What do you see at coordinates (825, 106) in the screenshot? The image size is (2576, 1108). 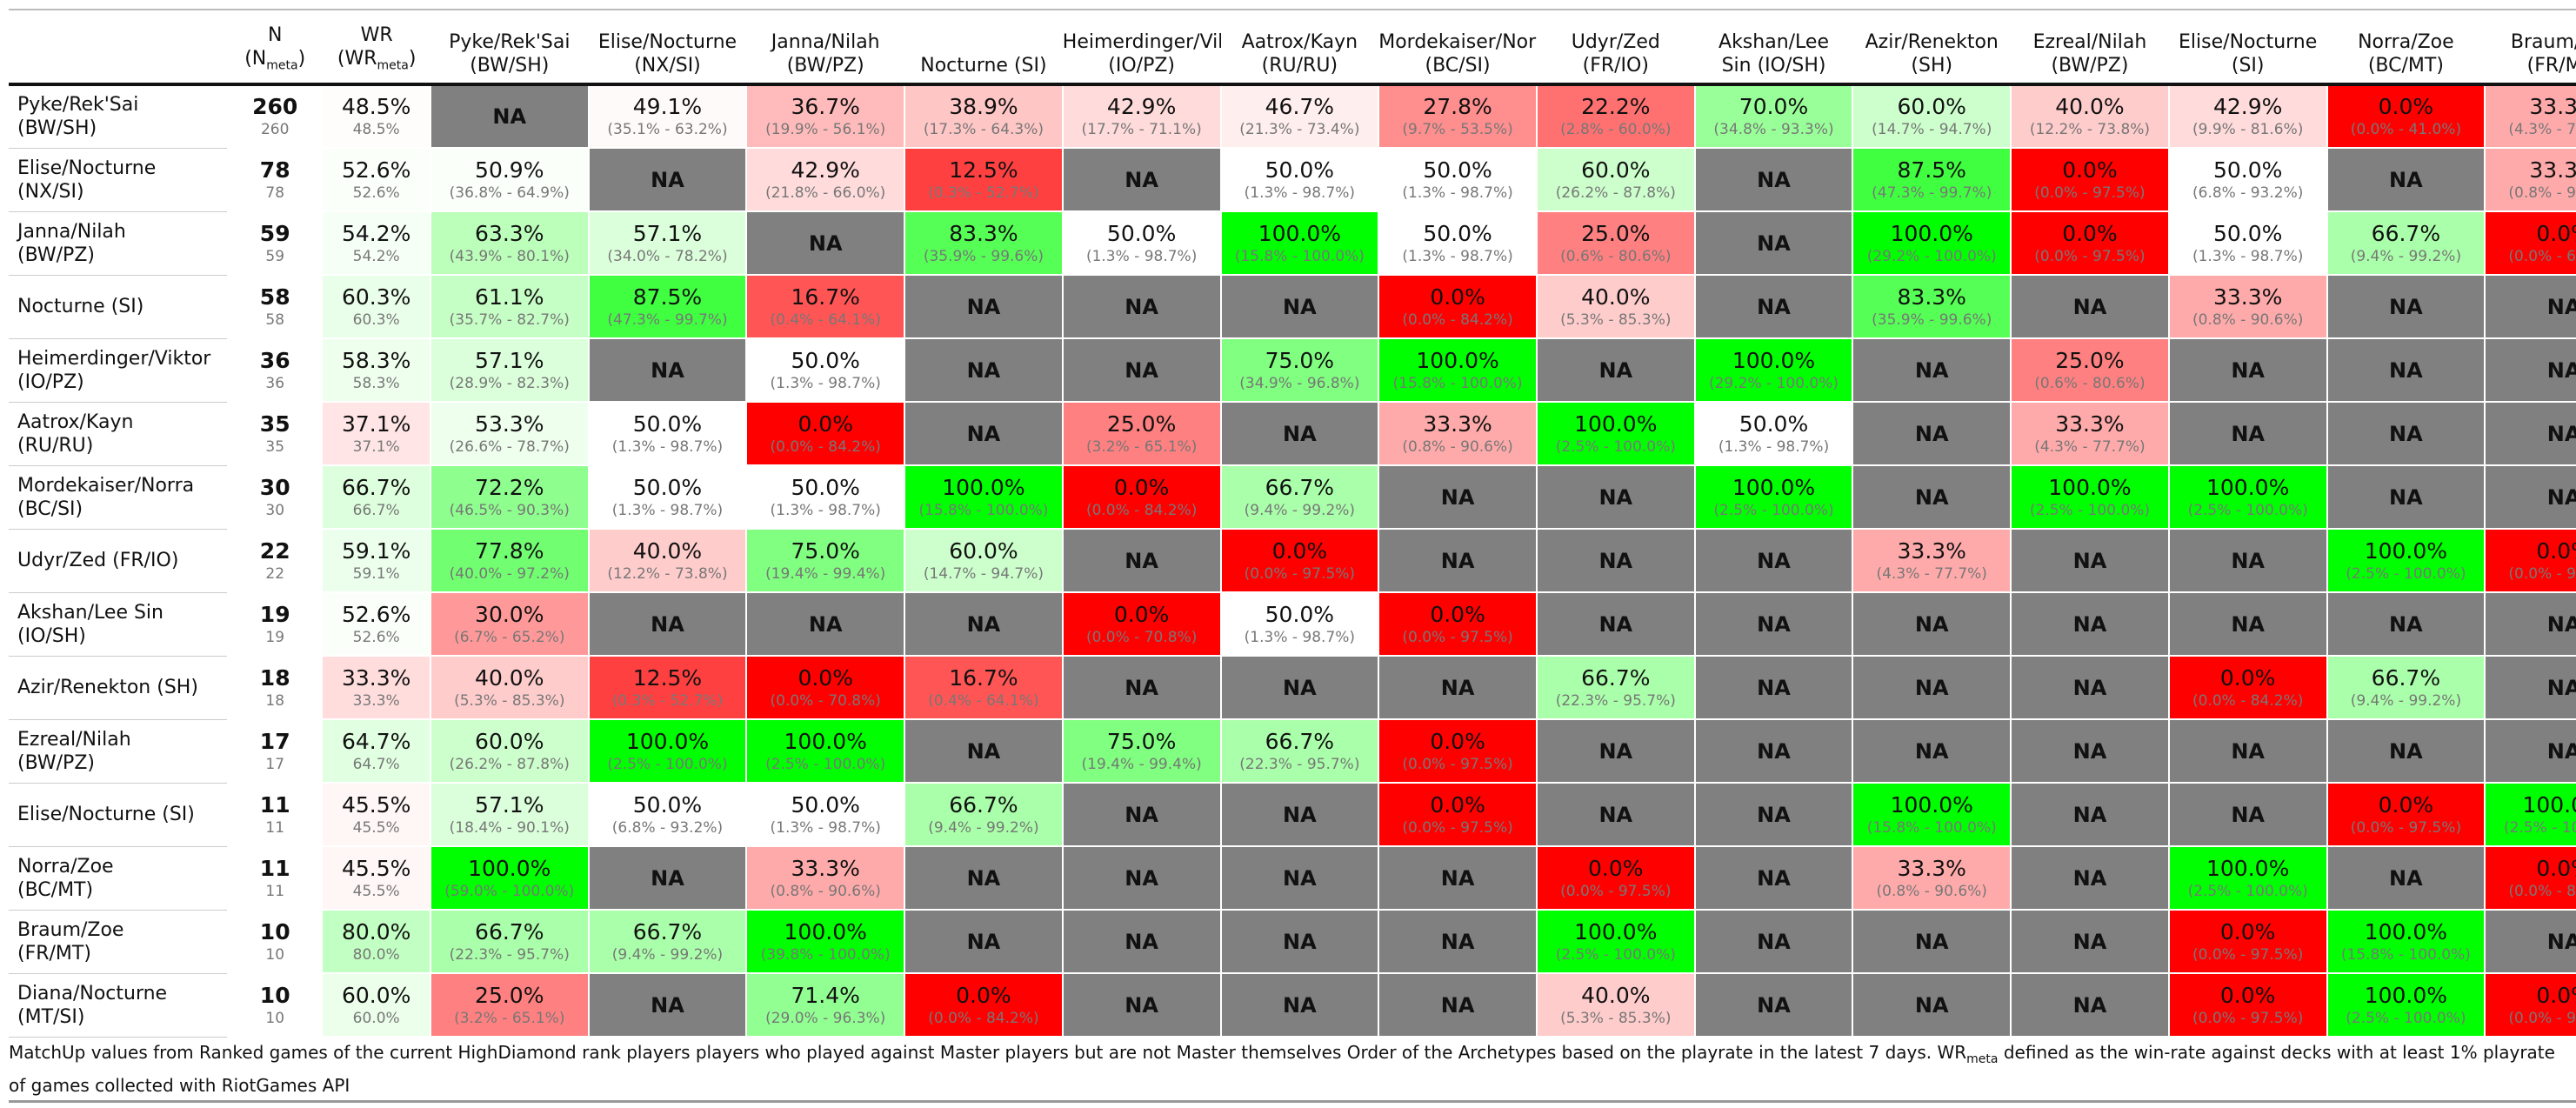 I see `matchup-wr: 36.7%` at bounding box center [825, 106].